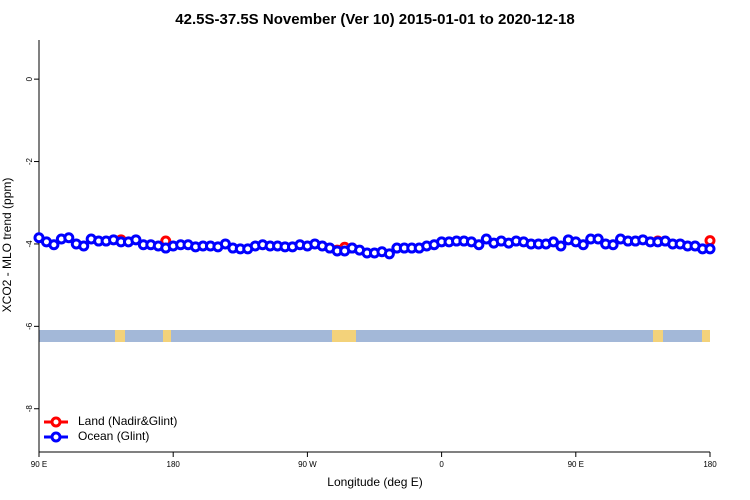 This screenshot has height=500, width=750. I want to click on y-tick-label: 0, so click(29, 78).